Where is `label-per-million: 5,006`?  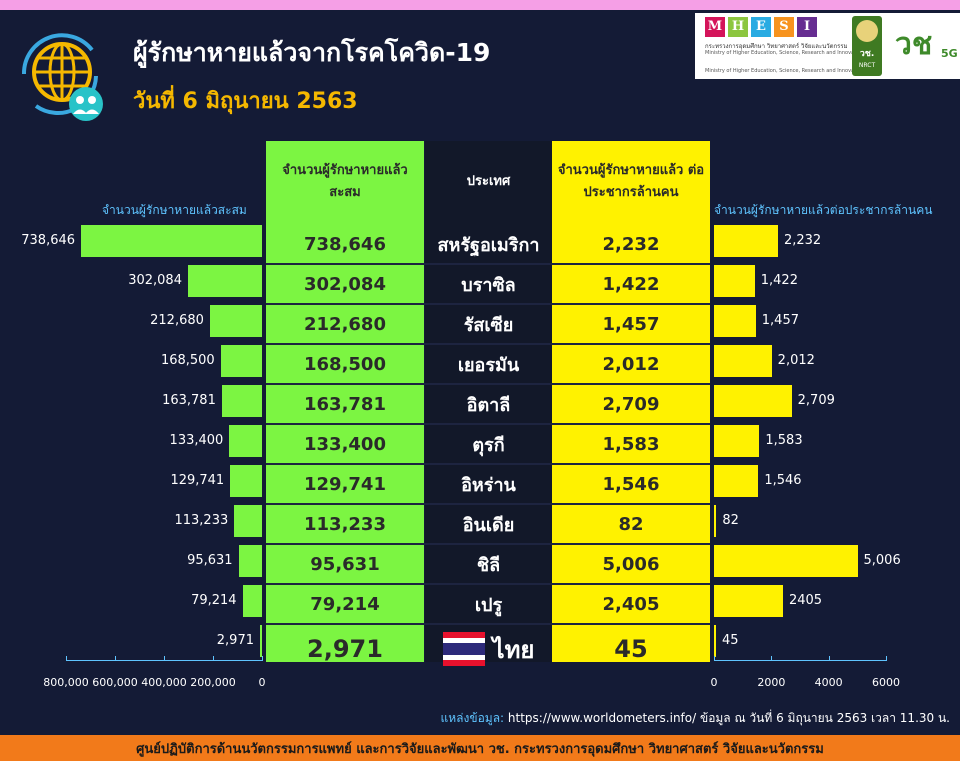
label-per-million: 5,006 is located at coordinates (882, 560).